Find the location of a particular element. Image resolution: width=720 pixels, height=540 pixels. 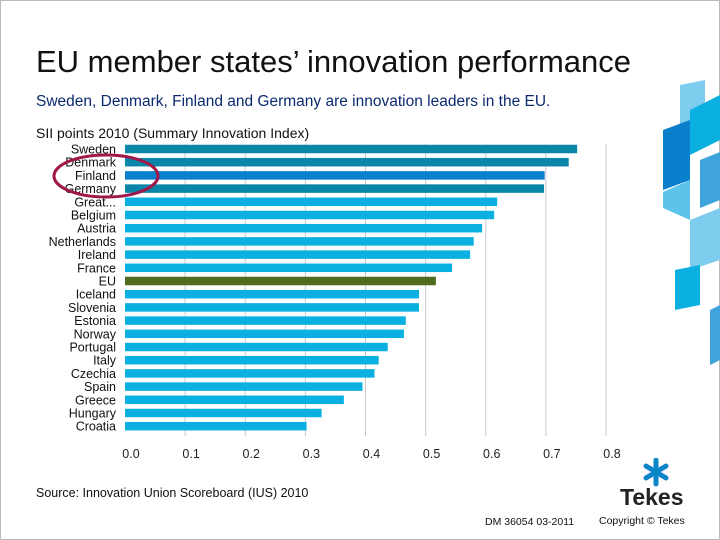

y-category-label: Czechia is located at coordinates (93, 374).